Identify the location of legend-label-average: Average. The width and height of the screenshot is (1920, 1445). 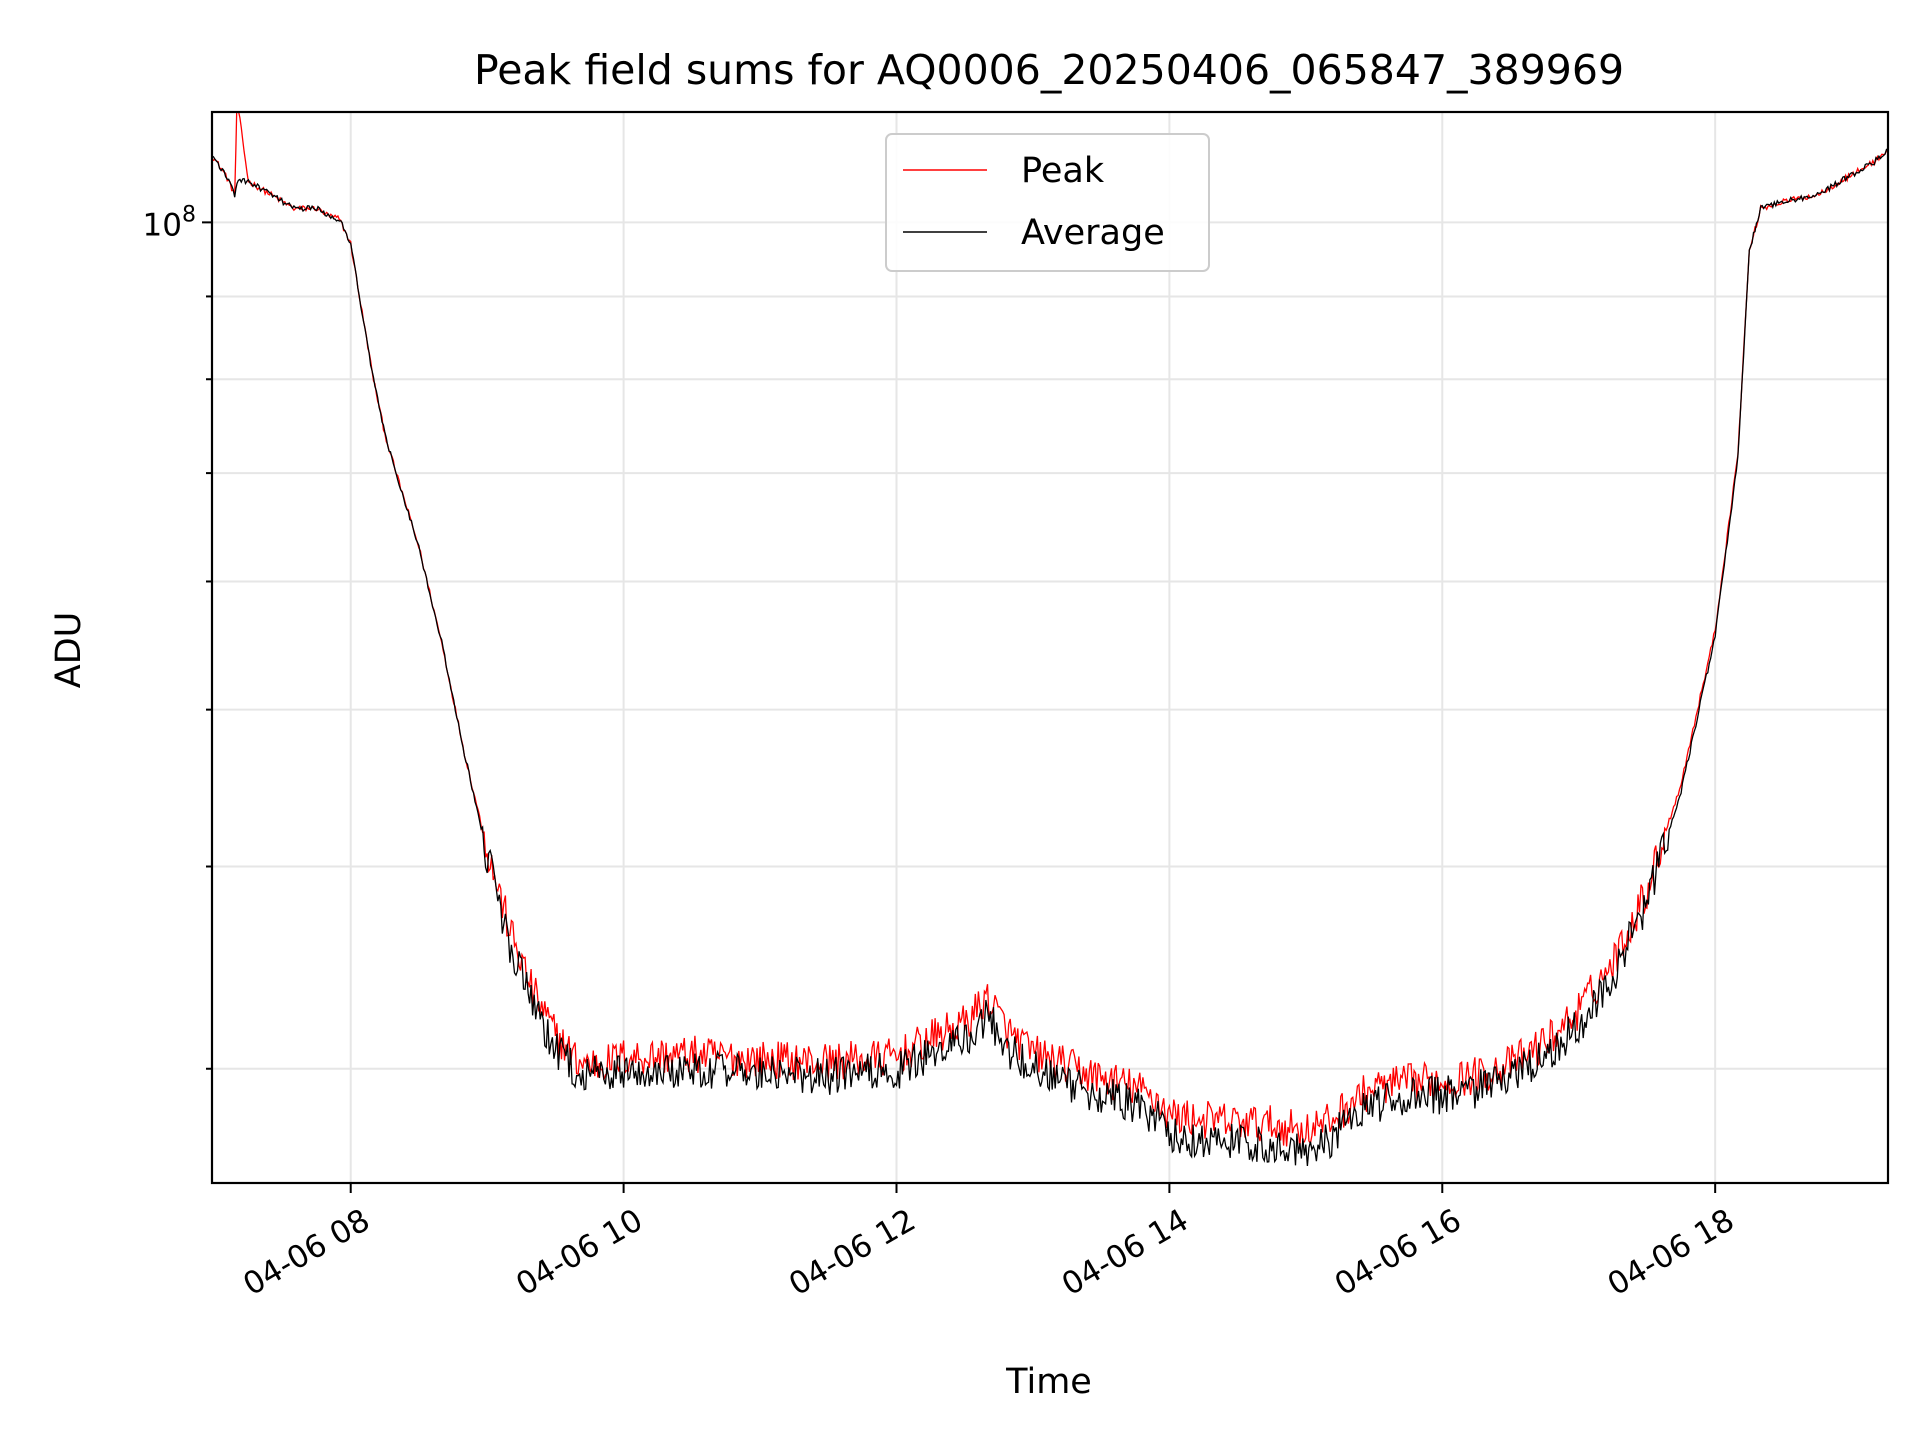
(1093, 233).